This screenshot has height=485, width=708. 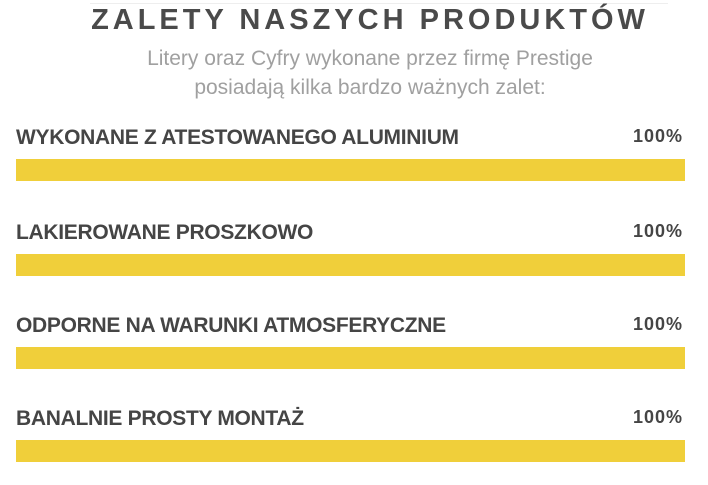 I want to click on skill-row: WYKONANE Z ATESTOWANEGO ALUMINIUM 100%, so click(x=350, y=156).